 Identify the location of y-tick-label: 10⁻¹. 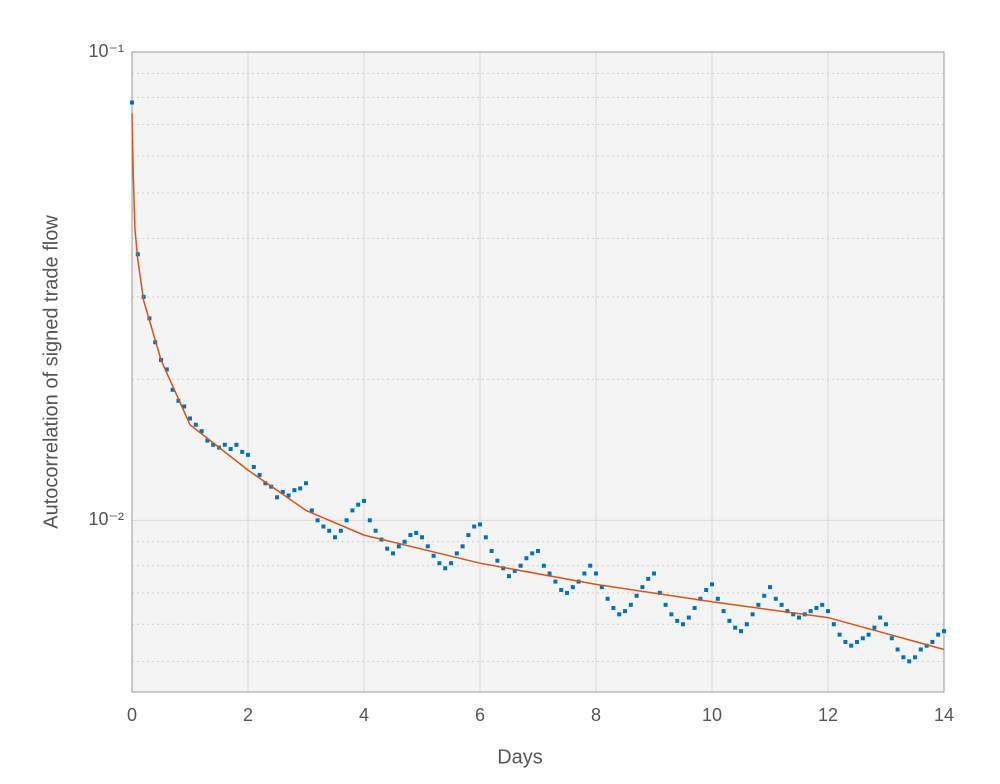
(106, 51).